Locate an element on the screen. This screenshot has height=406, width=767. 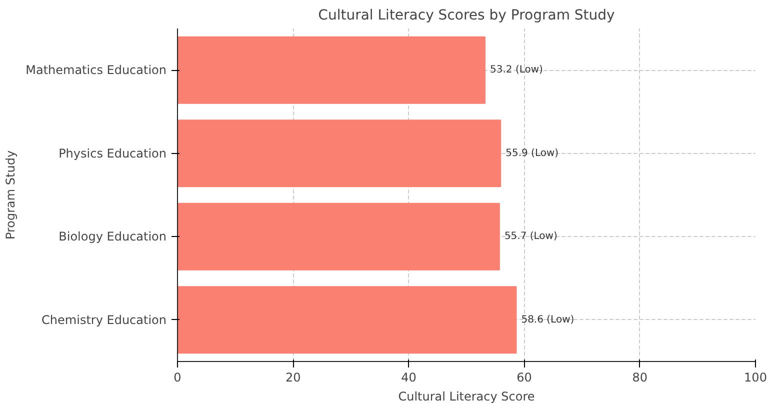
y-tick-label: Biology Education is located at coordinates (112, 237).